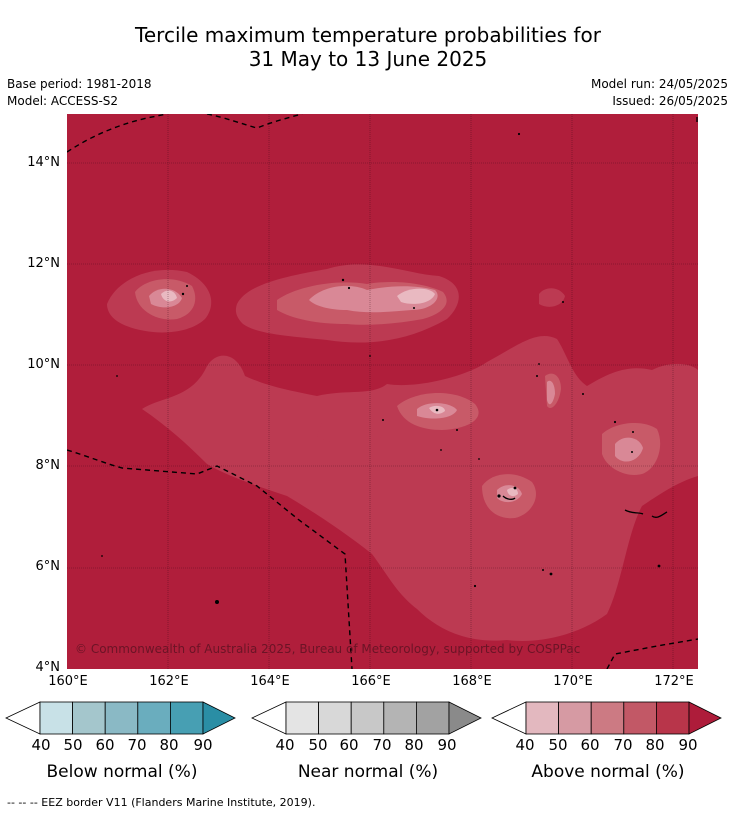  I want to click on issued-date: Issued: 26/05/2025, so click(670, 101).